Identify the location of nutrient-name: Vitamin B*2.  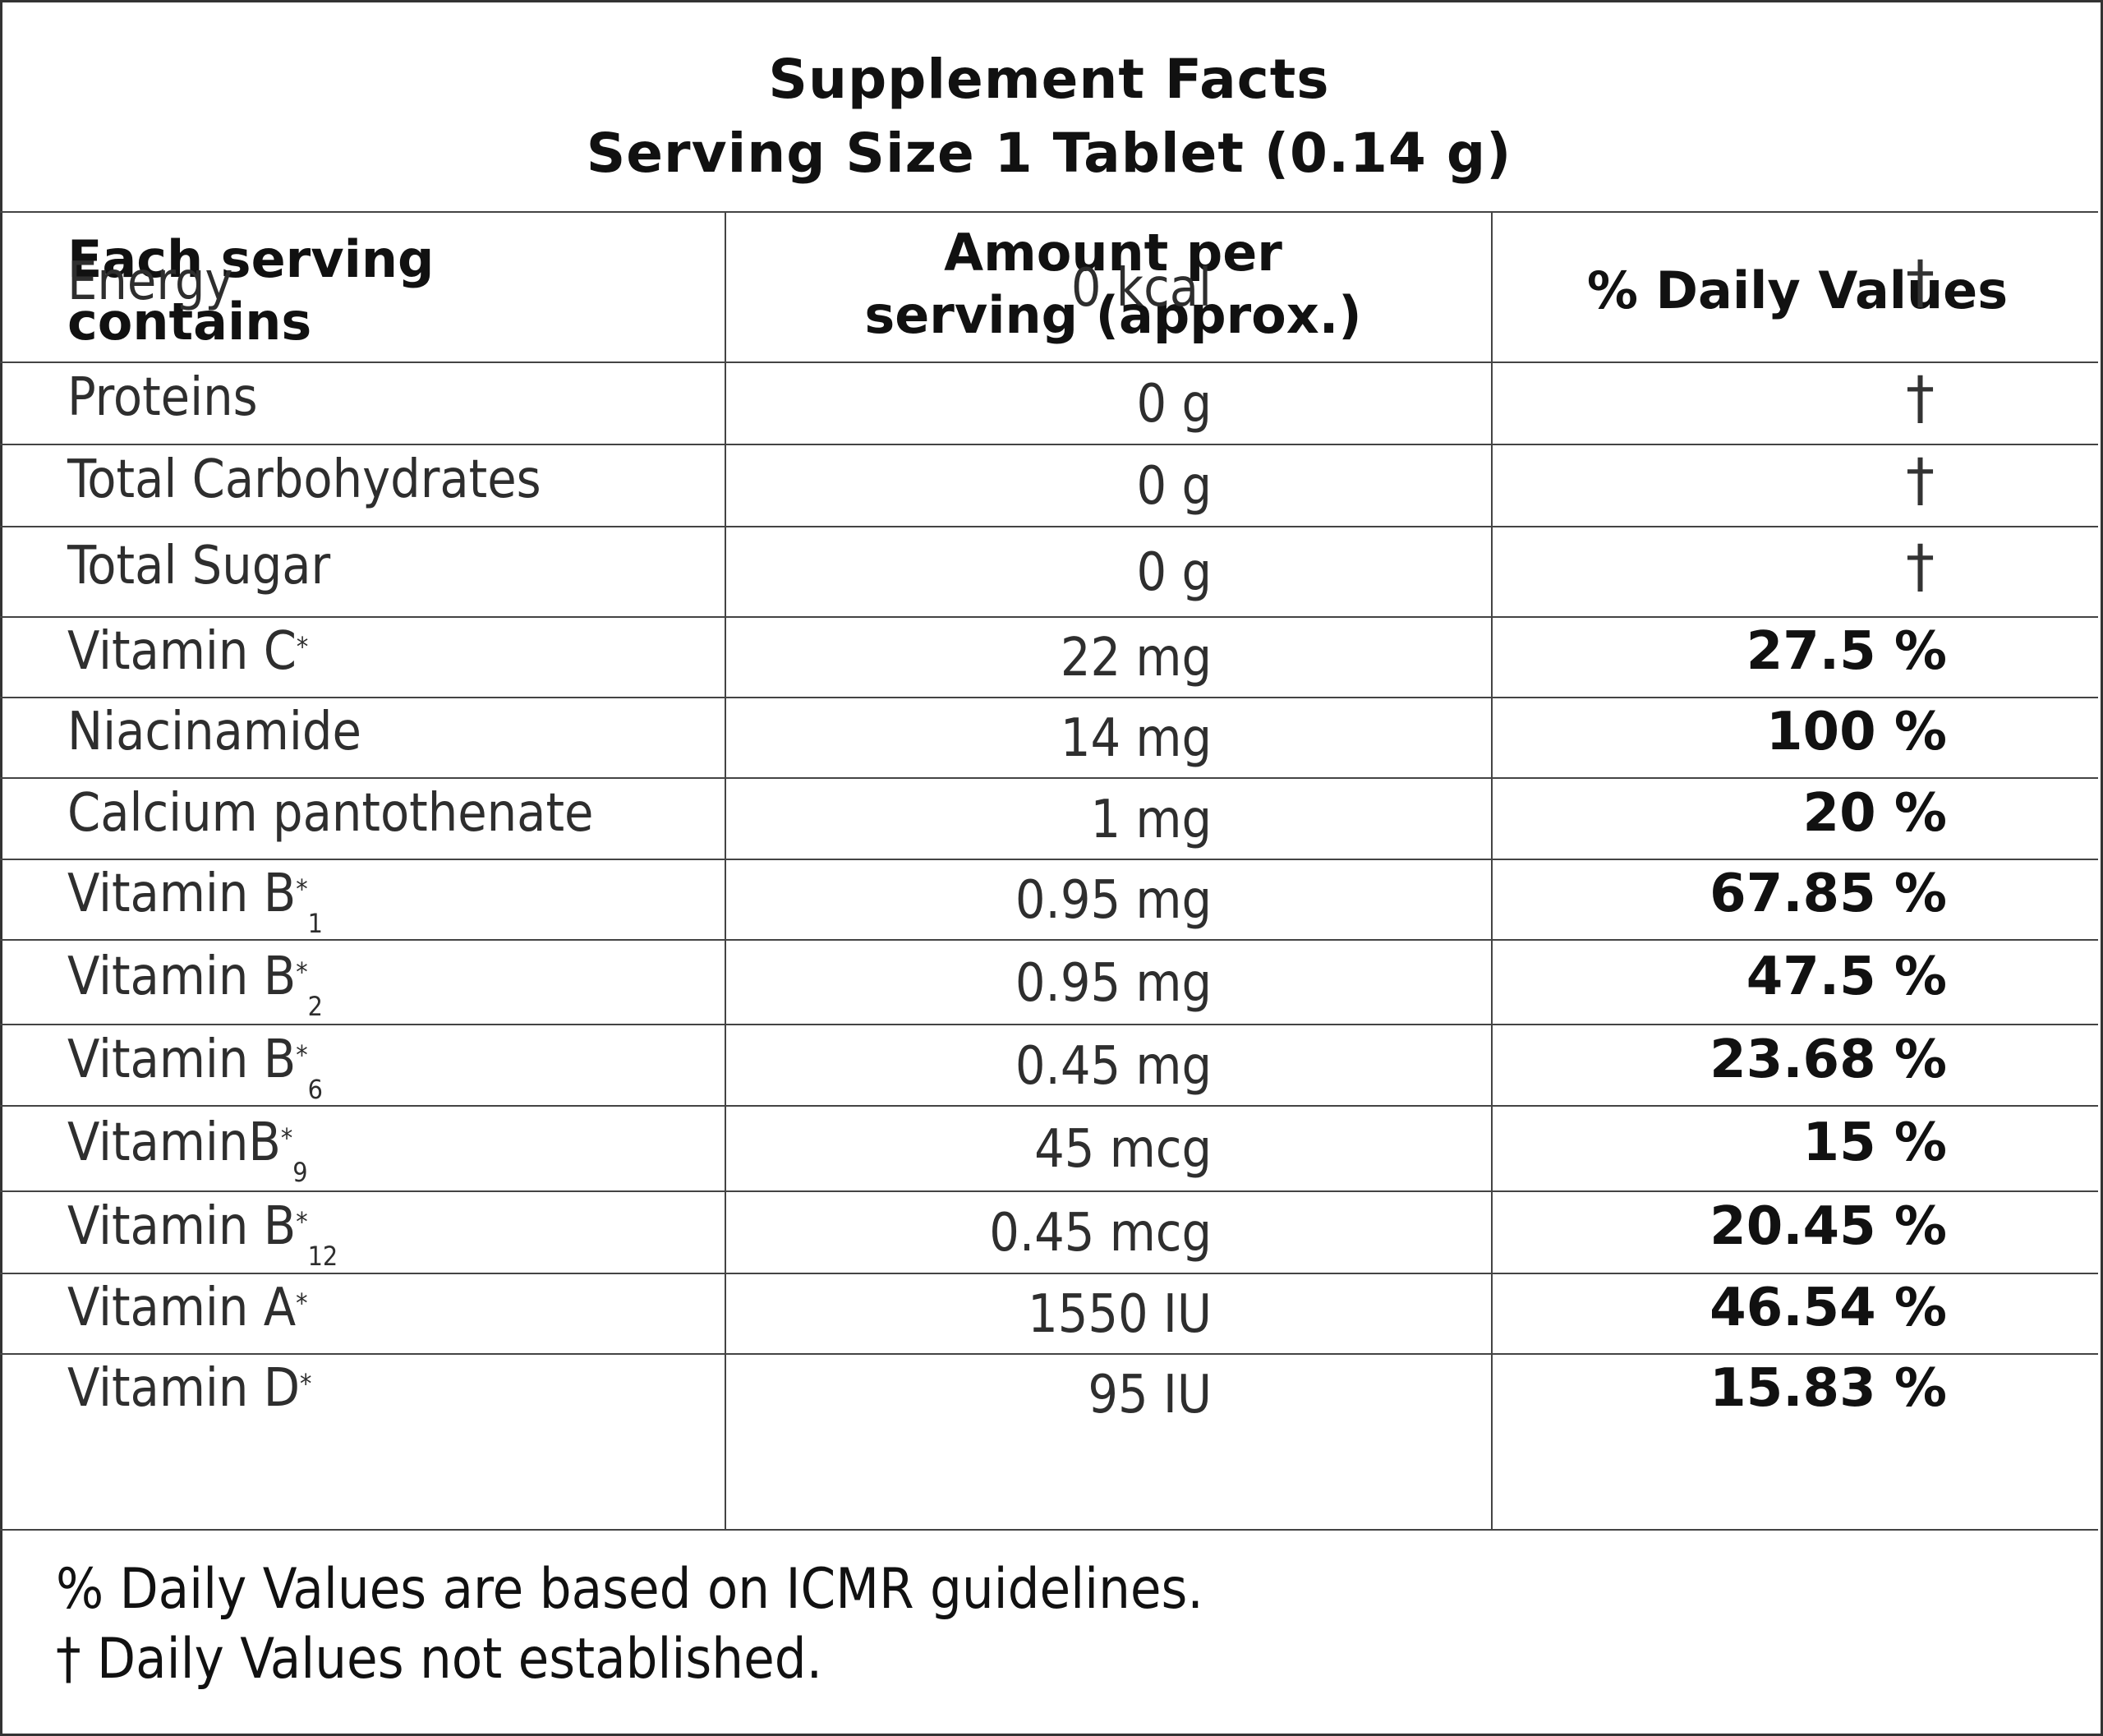
(195, 983).